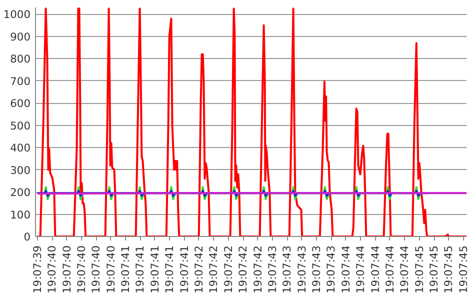 The height and width of the screenshot is (296, 474). I want to click on y-tick-label: 200, so click(20, 193).